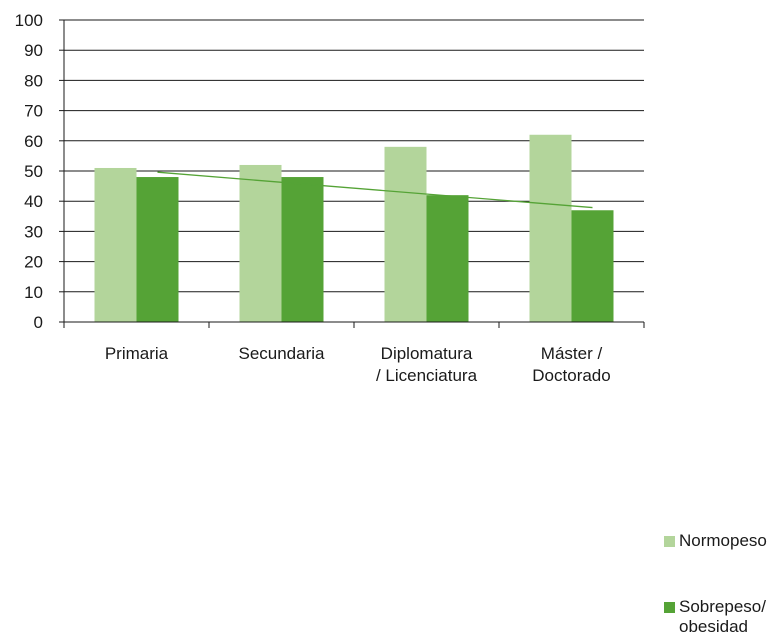 This screenshot has width=784, height=637. I want to click on x-tick-label-line: Diplomatura, so click(427, 353).